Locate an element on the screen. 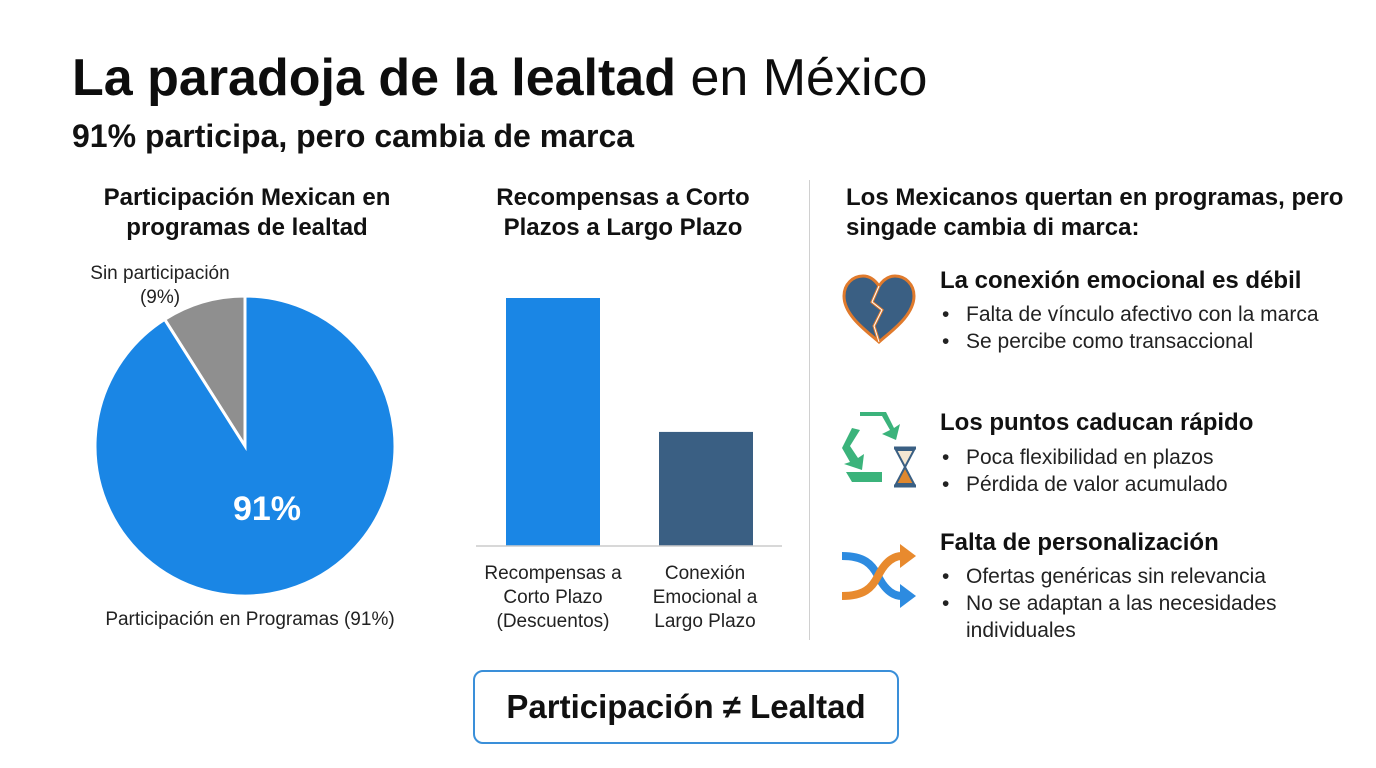  bar-category-1-line3: (Descuentos) is located at coordinates (553, 621).